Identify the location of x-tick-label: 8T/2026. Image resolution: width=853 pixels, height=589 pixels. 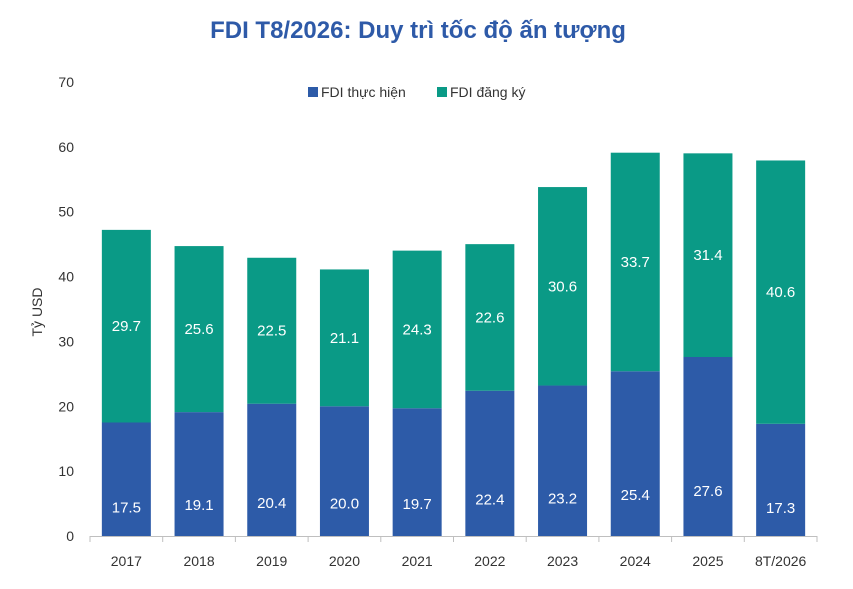
(781, 561).